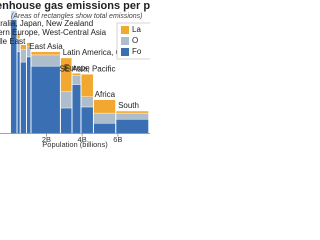 The image size is (320, 240). What do you see at coordinates (46, 46) in the screenshot?
I see `category-label: East Asia` at bounding box center [46, 46].